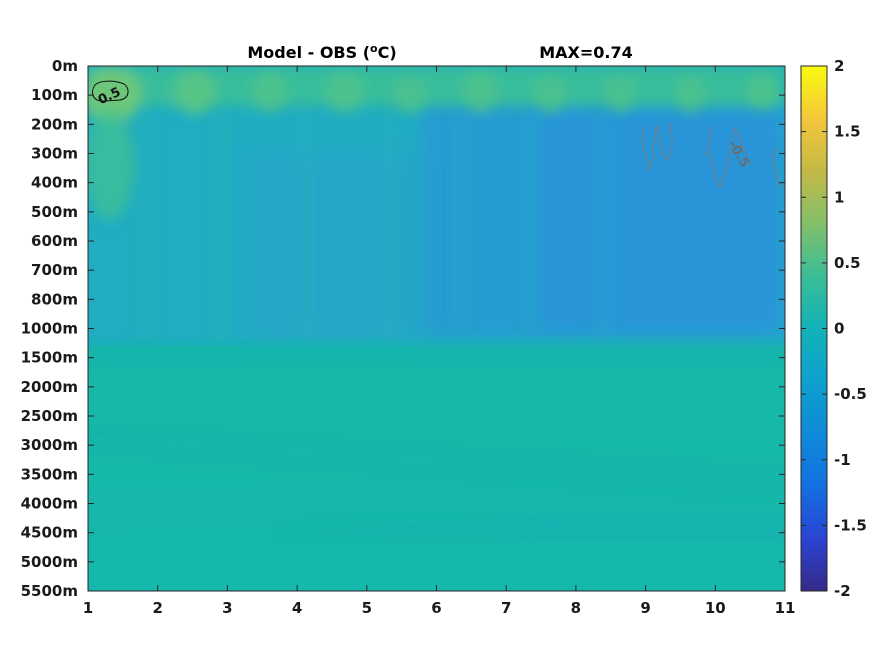  Describe the element at coordinates (850, 525) in the screenshot. I see `colorbar-tick-label: -1.5` at that location.